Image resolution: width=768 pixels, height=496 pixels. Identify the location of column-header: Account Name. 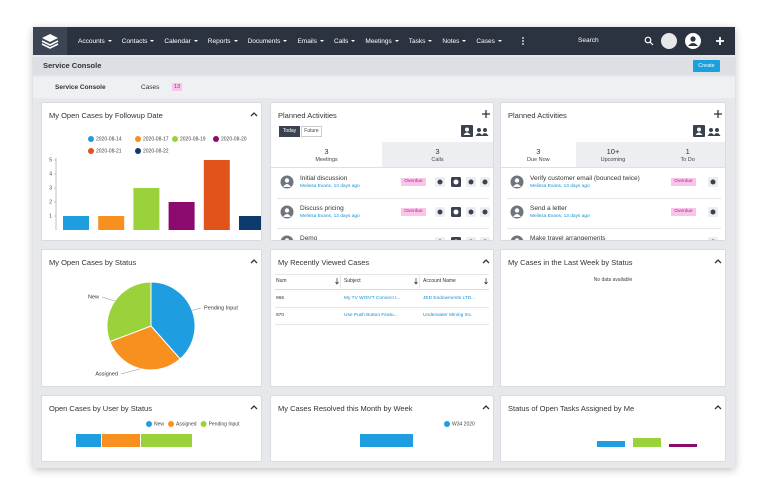
(439, 281).